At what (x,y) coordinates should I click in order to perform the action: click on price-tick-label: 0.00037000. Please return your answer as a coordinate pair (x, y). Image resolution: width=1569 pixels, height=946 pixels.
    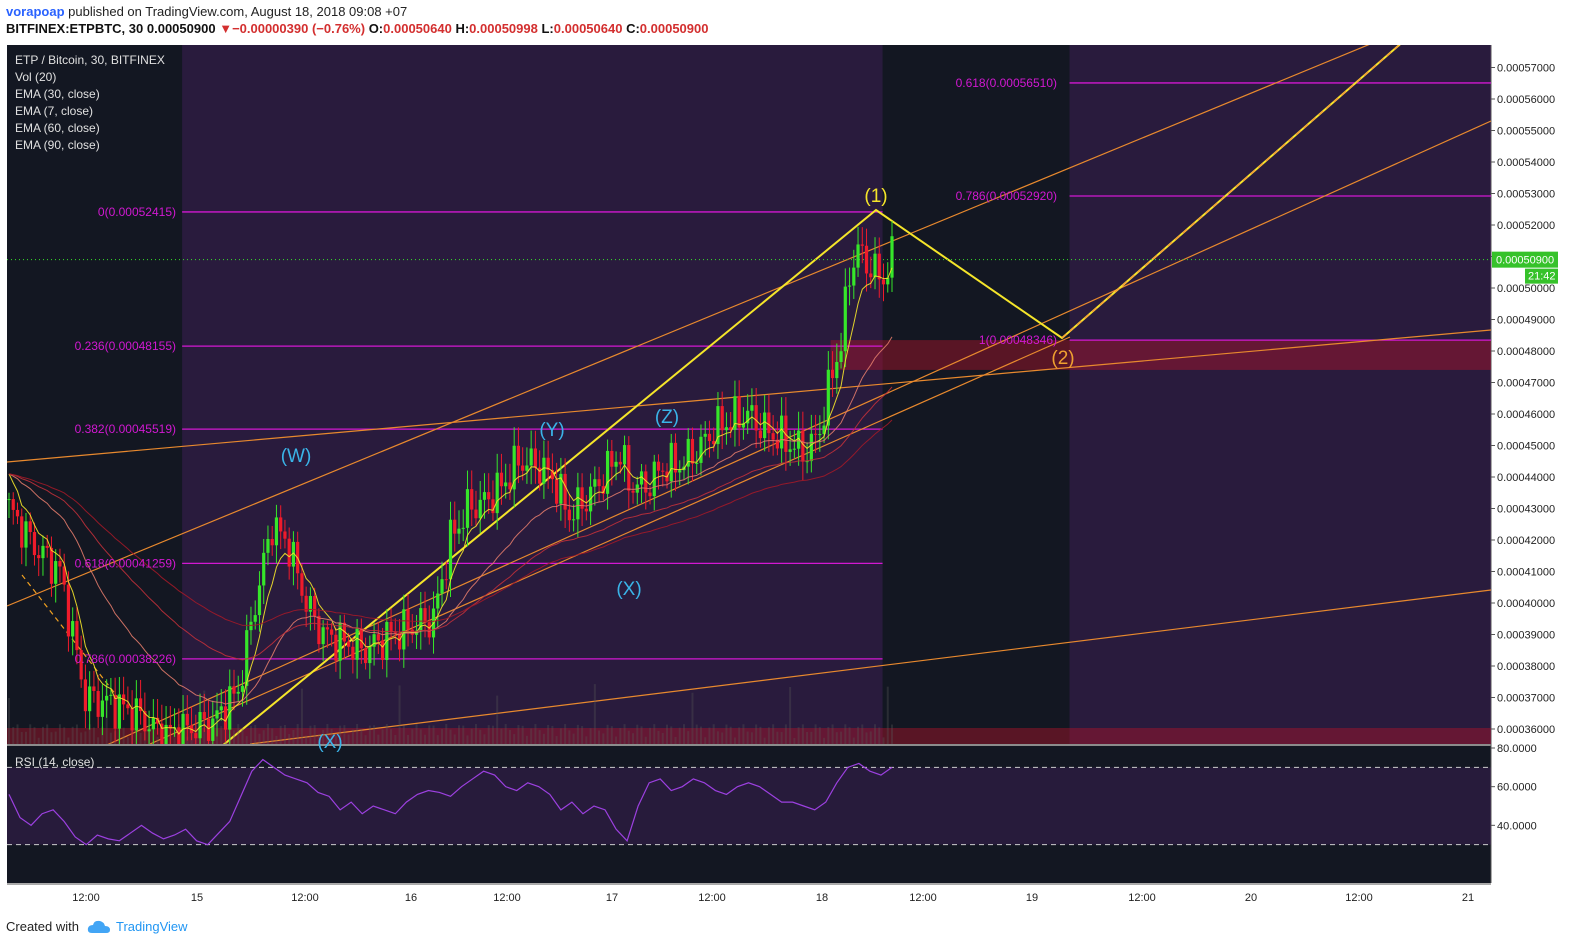
    Looking at the image, I should click on (1526, 699).